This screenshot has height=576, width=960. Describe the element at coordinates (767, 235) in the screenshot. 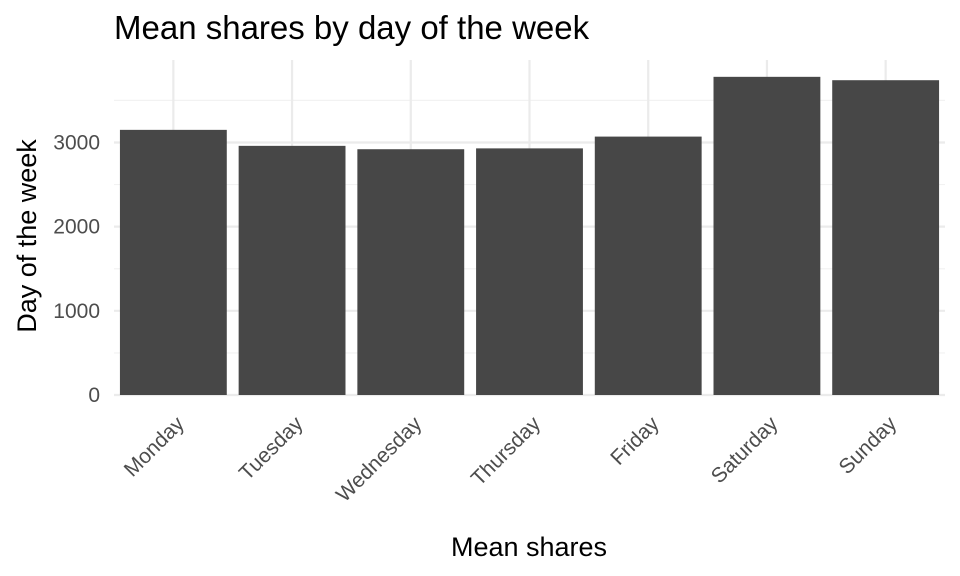

I see `bar-saturday` at that location.